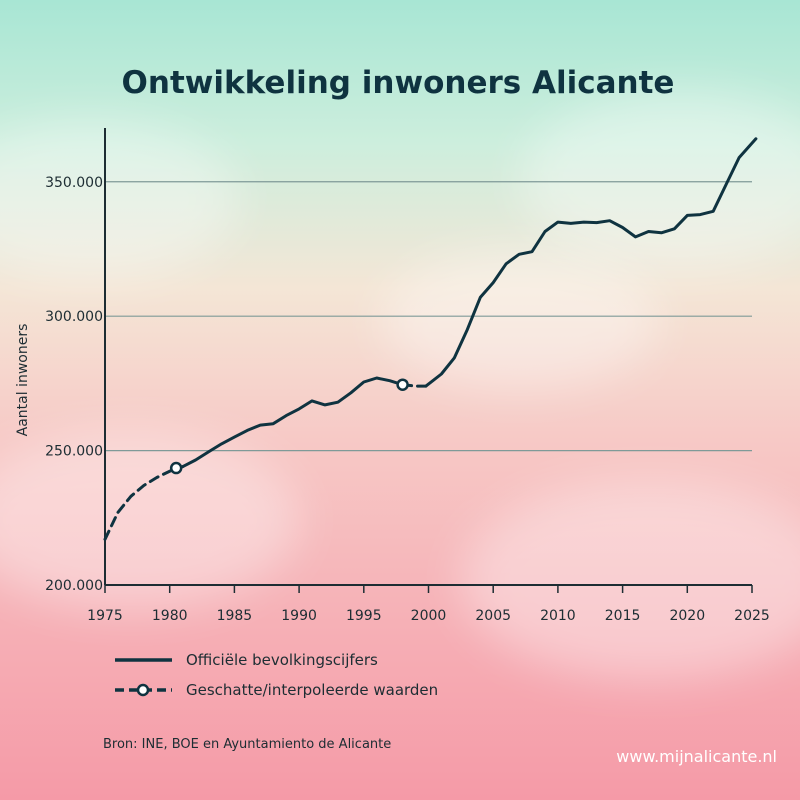 The image size is (800, 800). What do you see at coordinates (170, 616) in the screenshot?
I see `x-tick-label: 1980` at bounding box center [170, 616].